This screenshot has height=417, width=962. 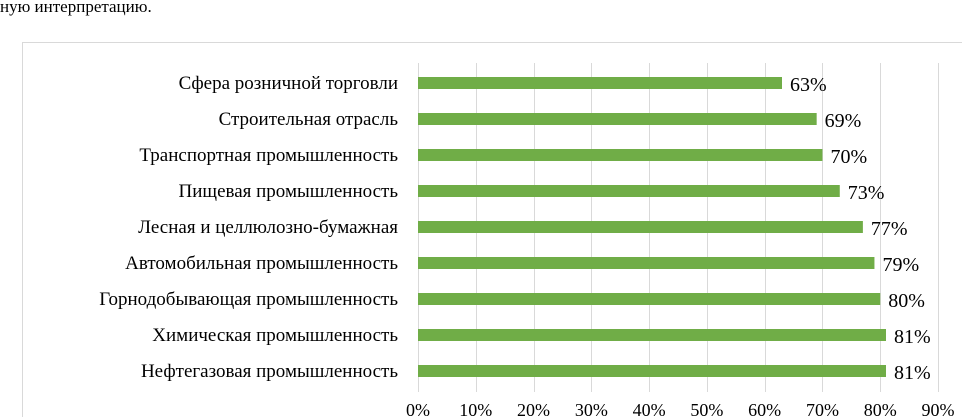 What do you see at coordinates (275, 335) in the screenshot?
I see `category-label: Химическая промышленность` at bounding box center [275, 335].